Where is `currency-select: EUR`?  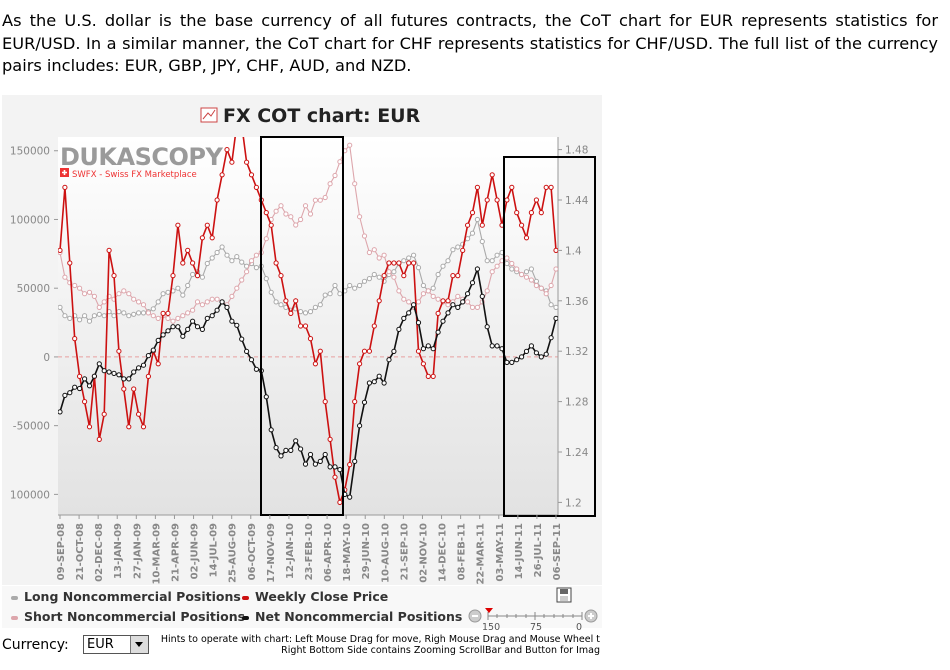 currency-select: EUR is located at coordinates (116, 644).